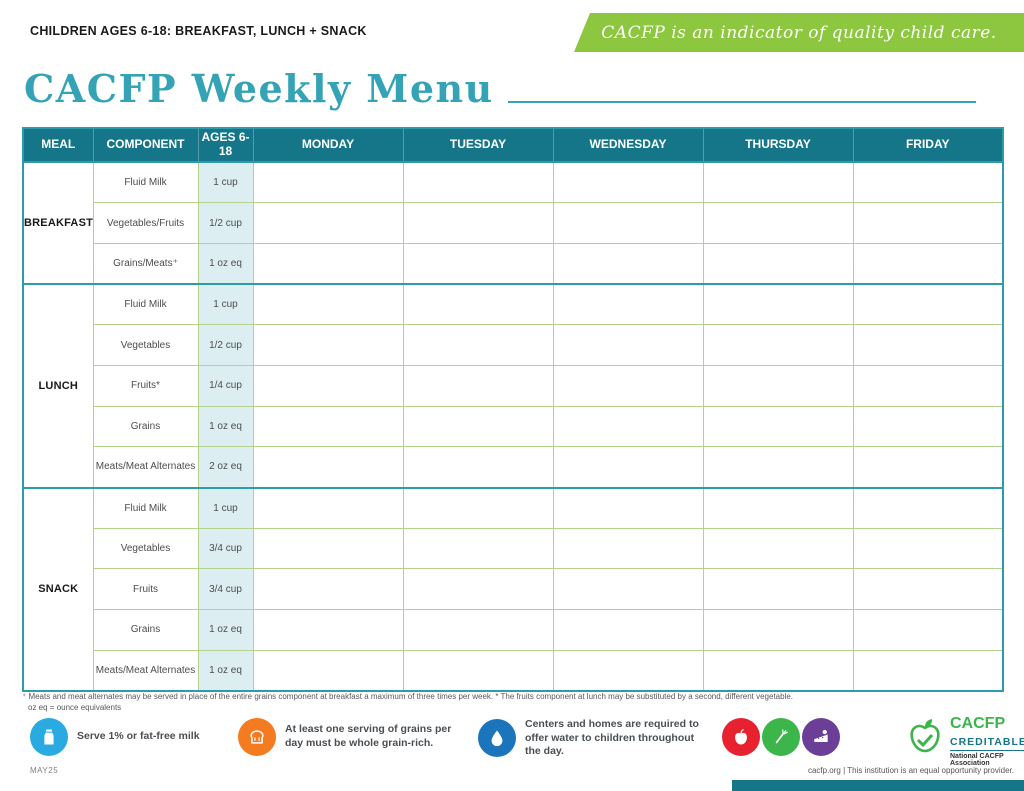 Image resolution: width=1024 pixels, height=791 pixels. What do you see at coordinates (145, 385) in the screenshot?
I see `component-label: Fruits*` at bounding box center [145, 385].